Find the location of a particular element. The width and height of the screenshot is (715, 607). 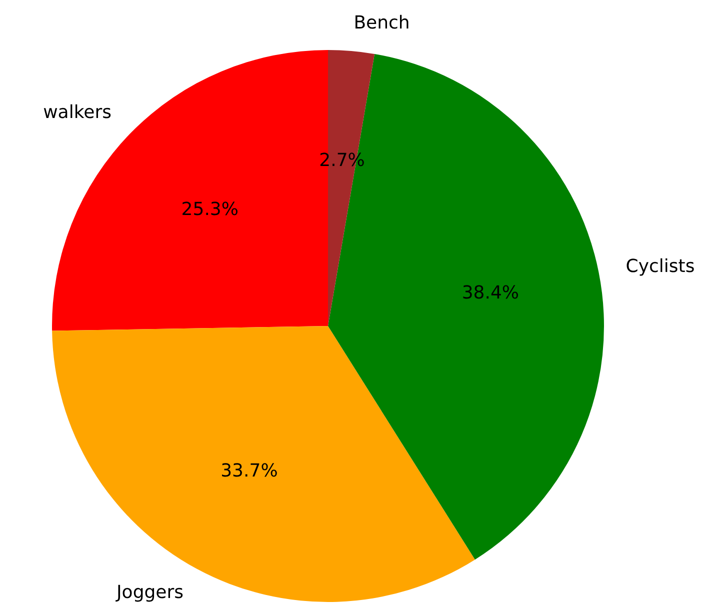

data-label: 25.3% is located at coordinates (209, 209).